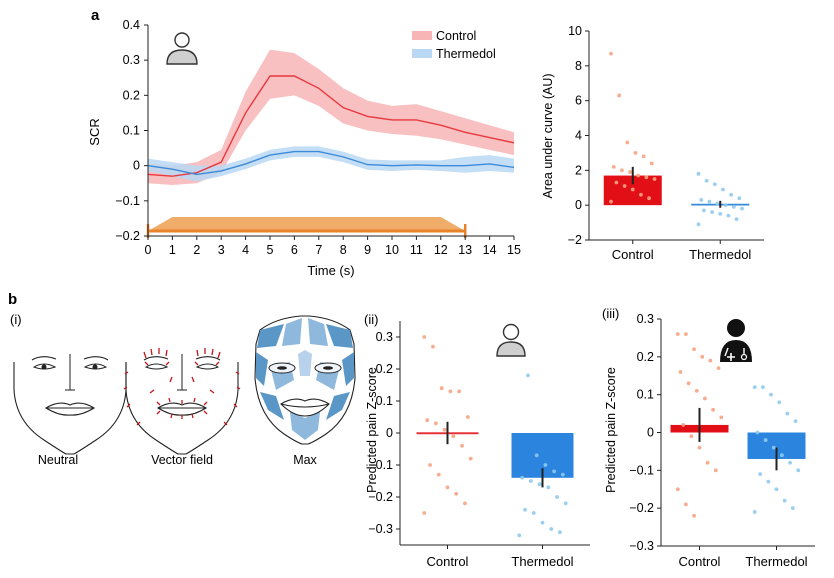 The width and height of the screenshot is (834, 578). Describe the element at coordinates (305, 460) in the screenshot. I see `face-label-max: Max` at that location.